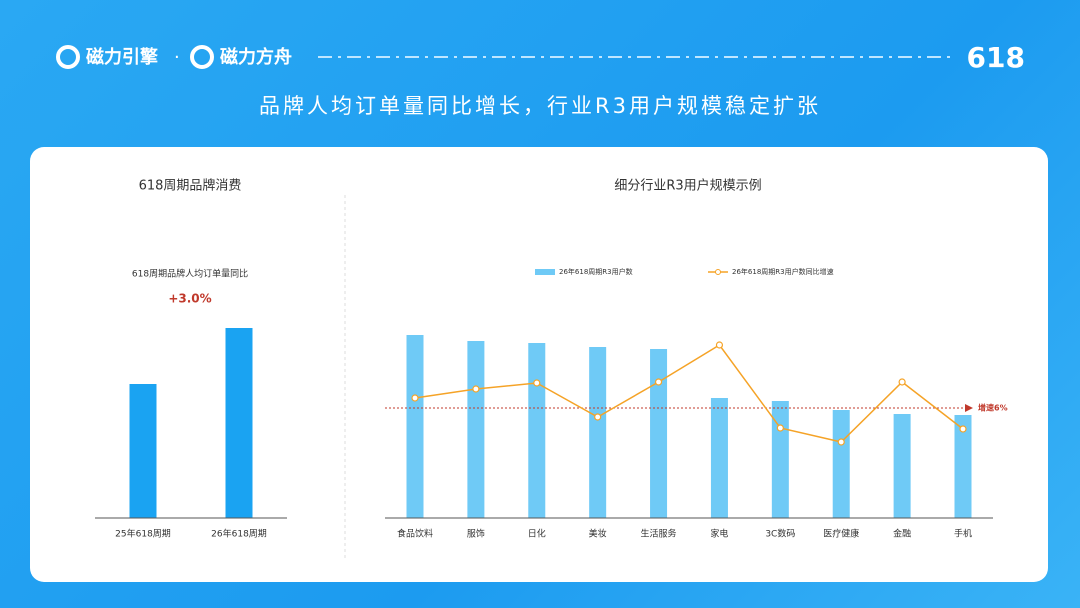 This screenshot has width=1080, height=608. Describe the element at coordinates (783, 271) in the screenshot. I see `legend-label: 26年618周期R3用户数同比增速` at that location.